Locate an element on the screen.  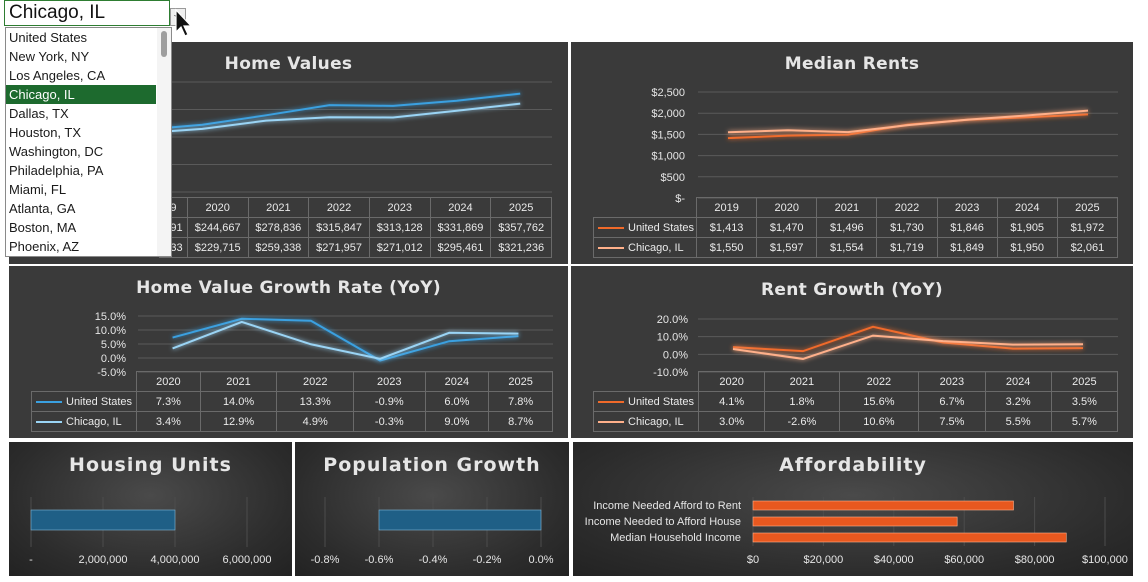
series-key: Chicago, IL is located at coordinates (84, 421).